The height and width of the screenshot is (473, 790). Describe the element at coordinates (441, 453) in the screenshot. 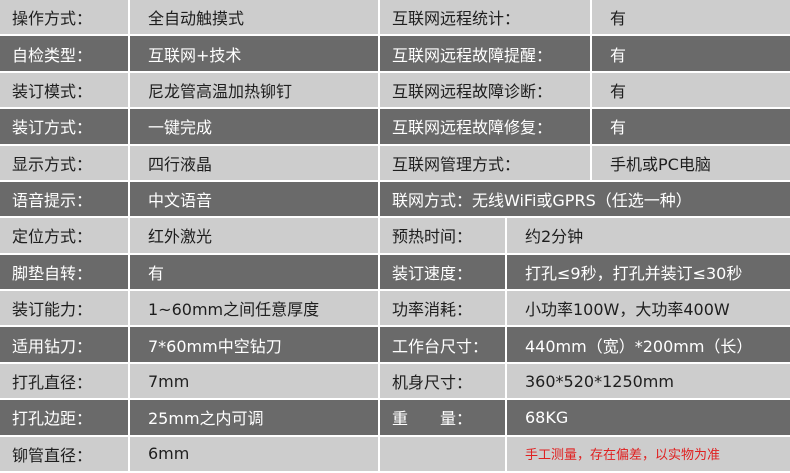

I see `label-cell` at that location.